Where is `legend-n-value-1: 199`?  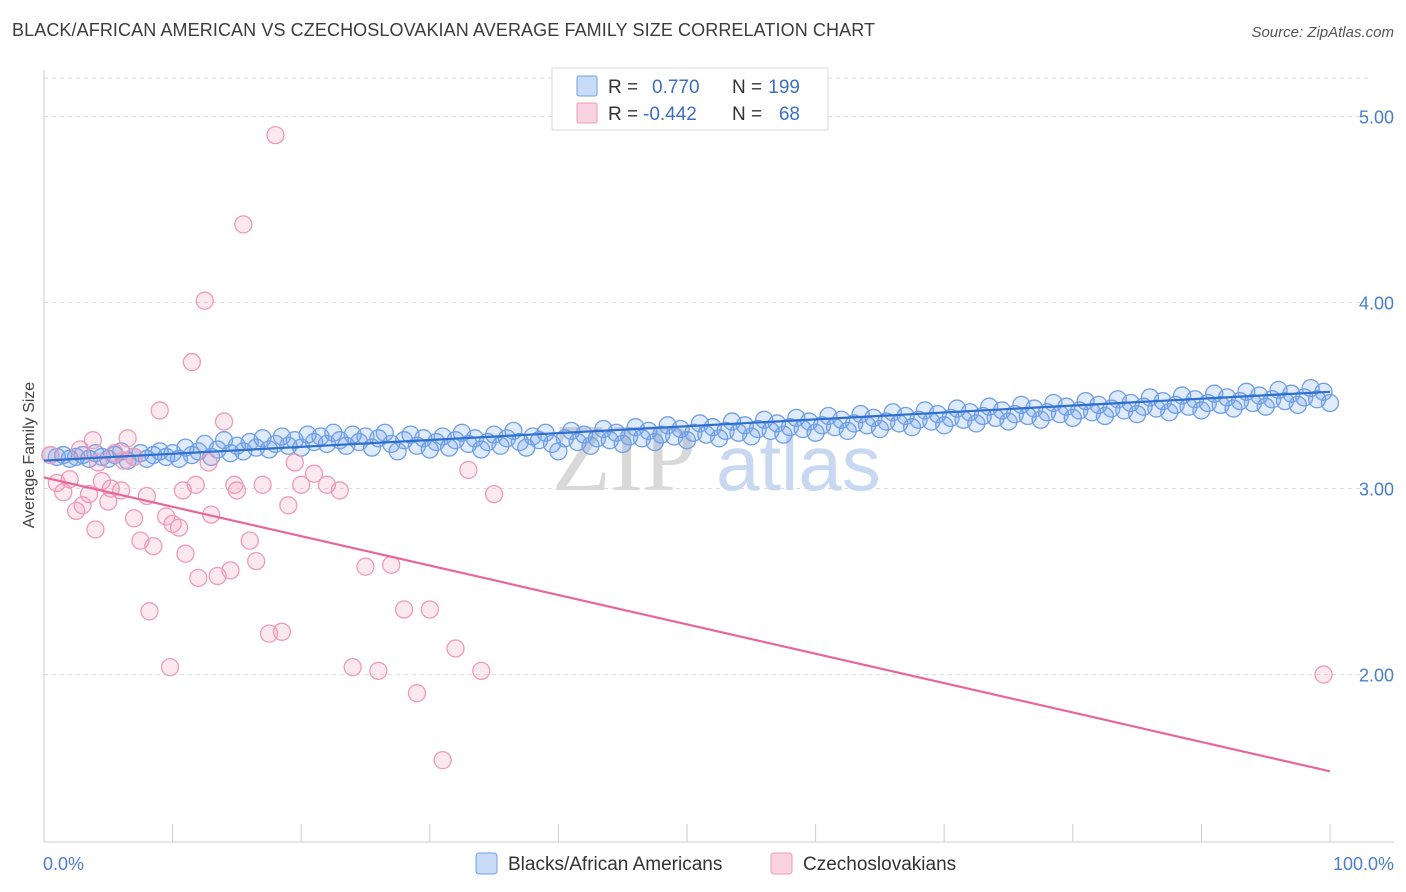
legend-n-value-1: 199 is located at coordinates (784, 87).